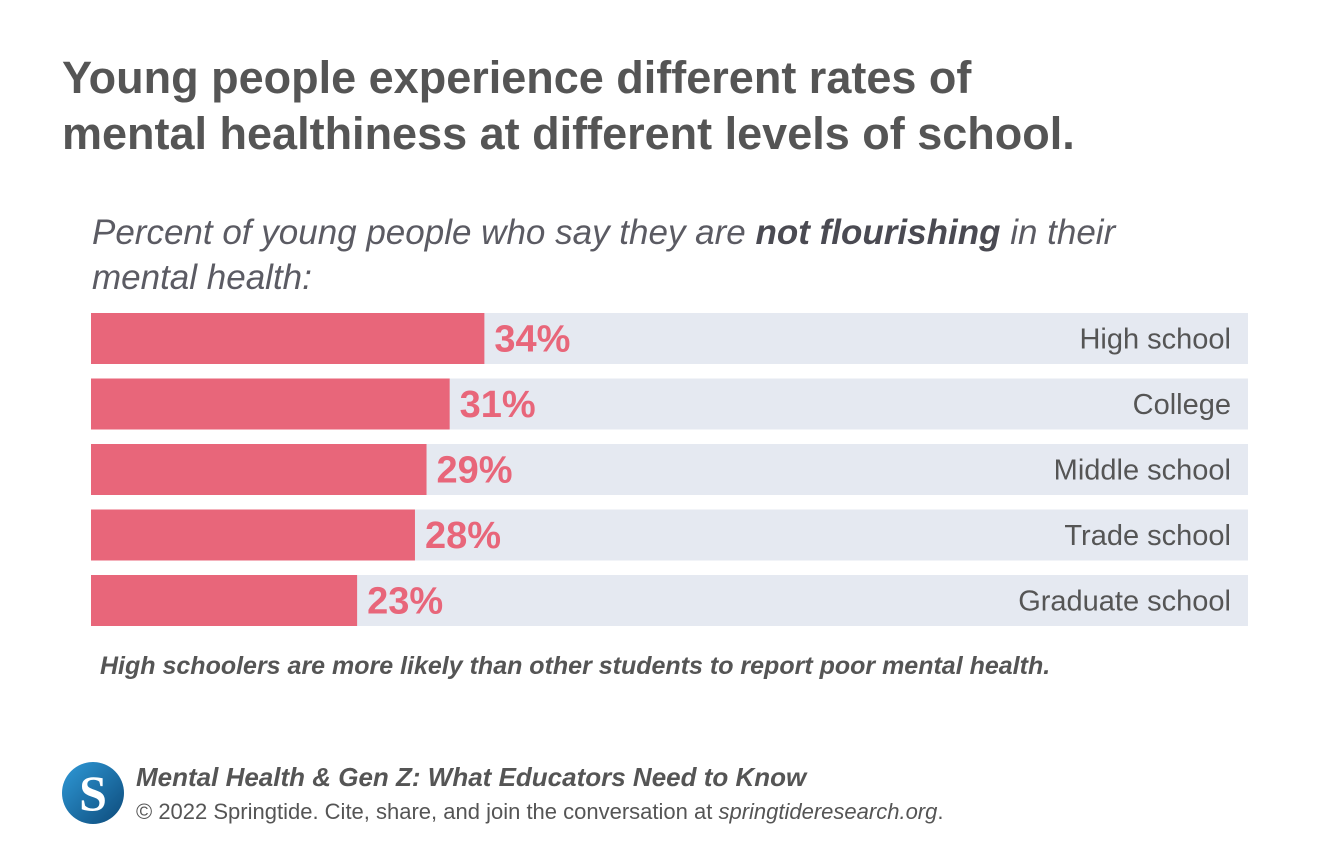  I want to click on bar-graduate-school, so click(224, 600).